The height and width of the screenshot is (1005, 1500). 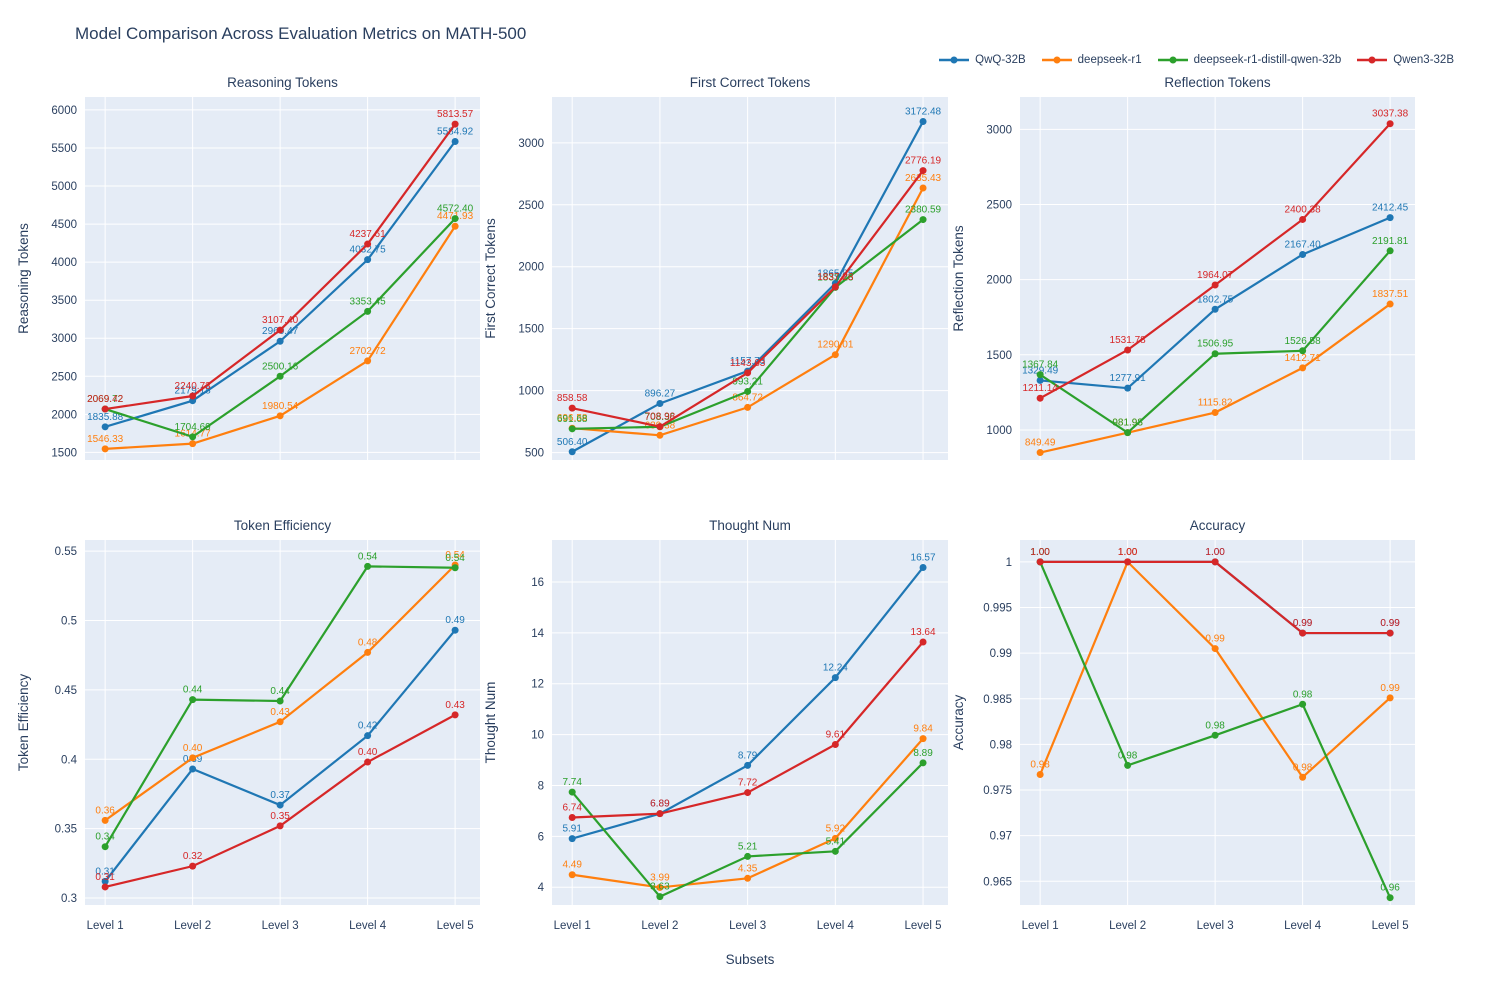 I want to click on y-tick-label: 4, so click(x=541, y=888).